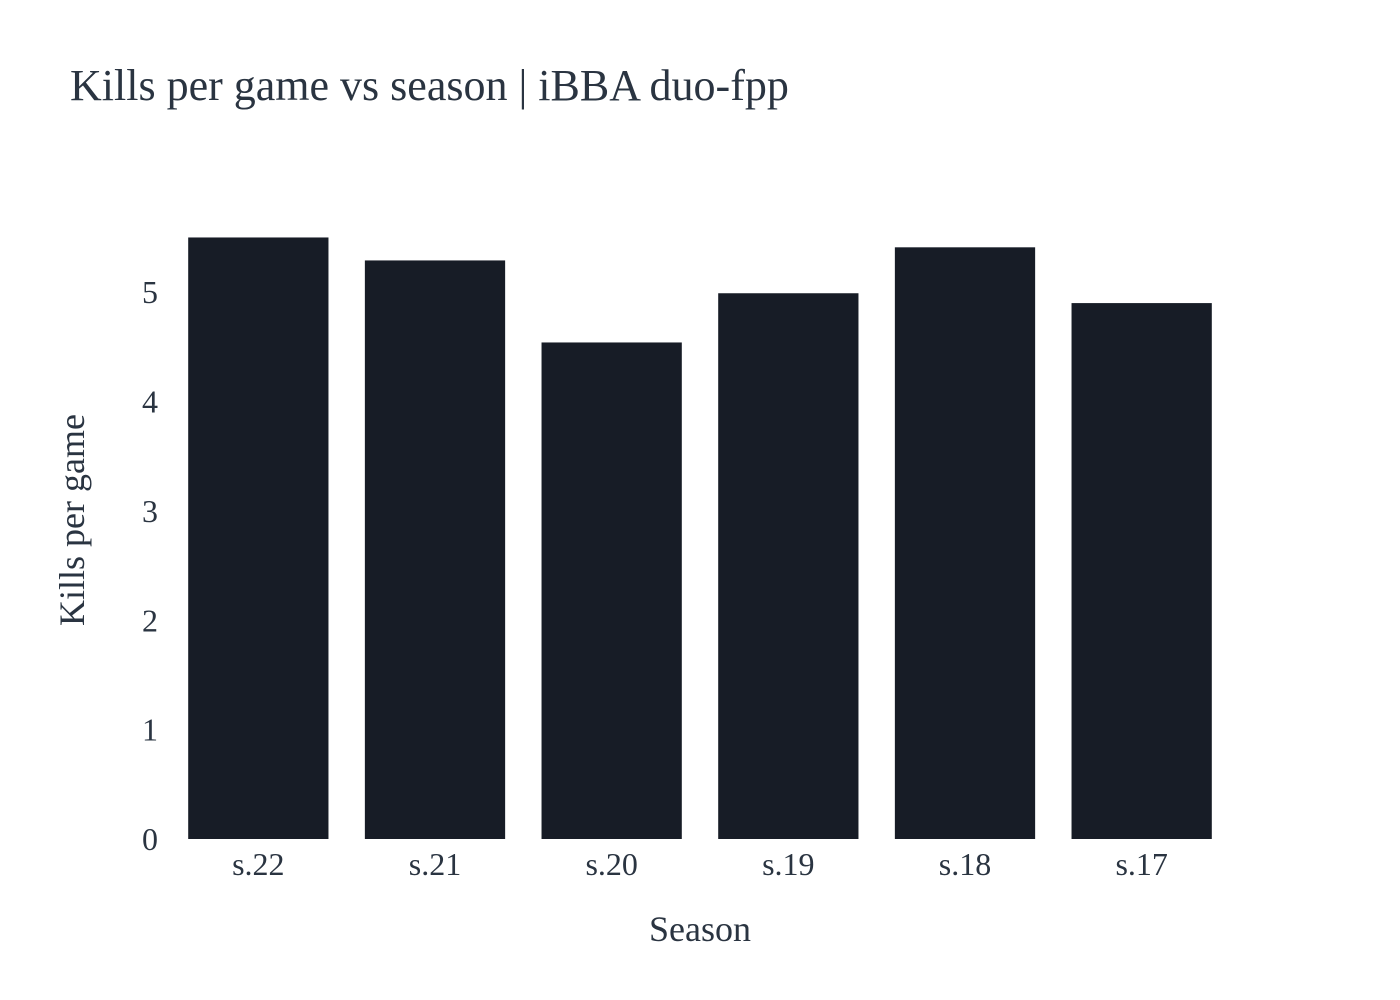 The height and width of the screenshot is (1000, 1400). I want to click on x-tick-label: s.19, so click(788, 864).